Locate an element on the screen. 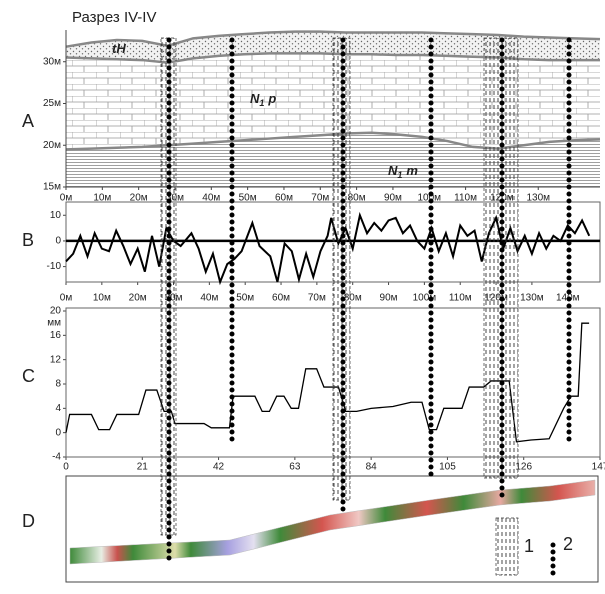 The height and width of the screenshot is (594, 605). panel-label: D is located at coordinates (28, 521).